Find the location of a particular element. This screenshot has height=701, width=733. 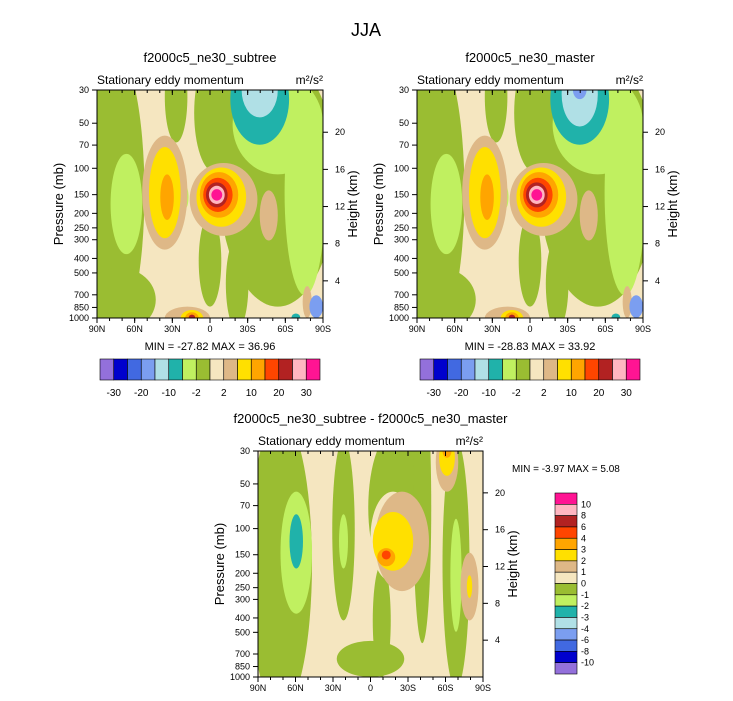

colorbar-label: 1 is located at coordinates (583, 572).